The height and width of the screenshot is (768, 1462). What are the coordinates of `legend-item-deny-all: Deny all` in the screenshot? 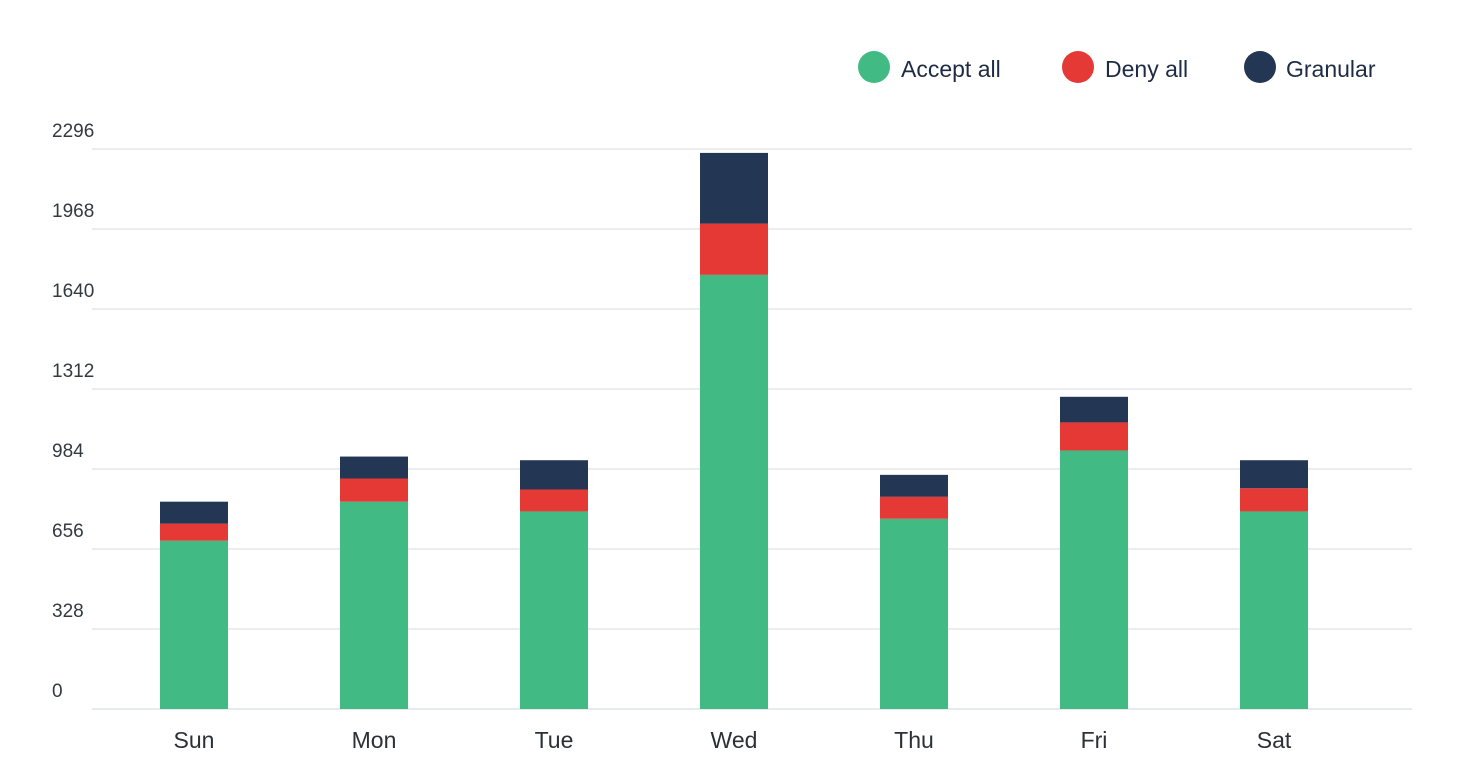 It's located at (1125, 67).